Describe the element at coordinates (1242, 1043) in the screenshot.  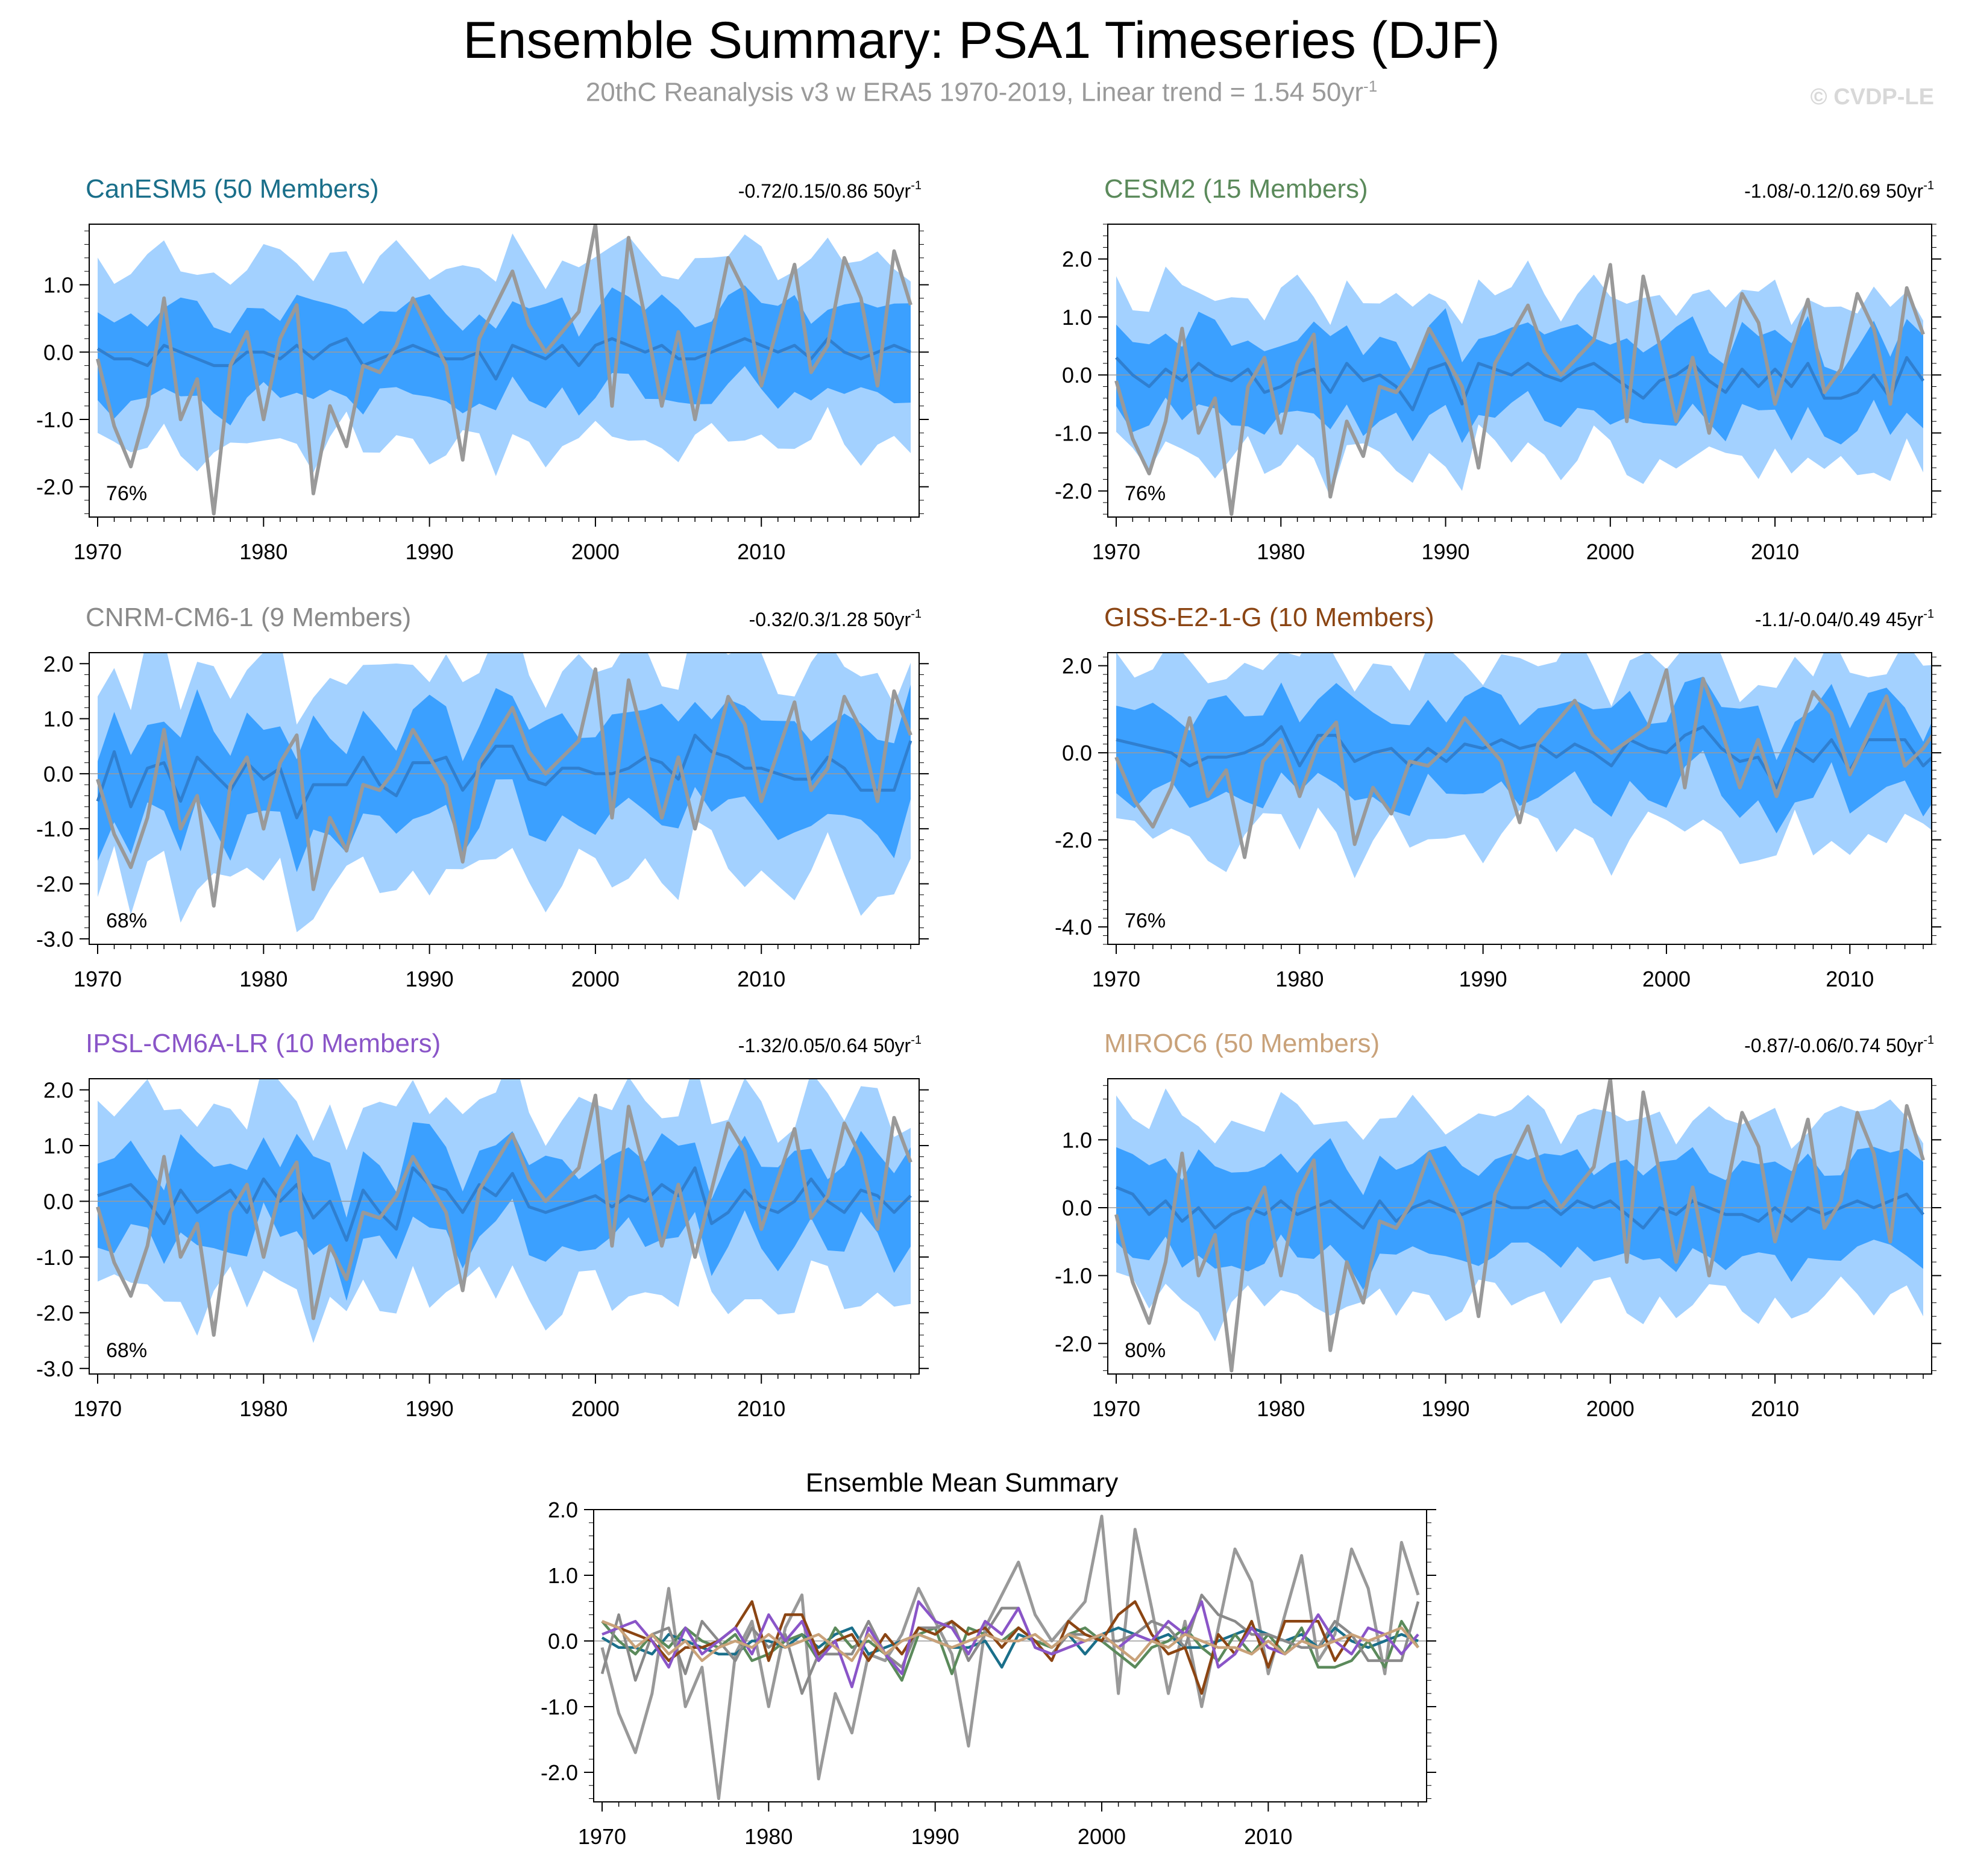
I see `panel-title: MIROC6 (50 Members)` at that location.